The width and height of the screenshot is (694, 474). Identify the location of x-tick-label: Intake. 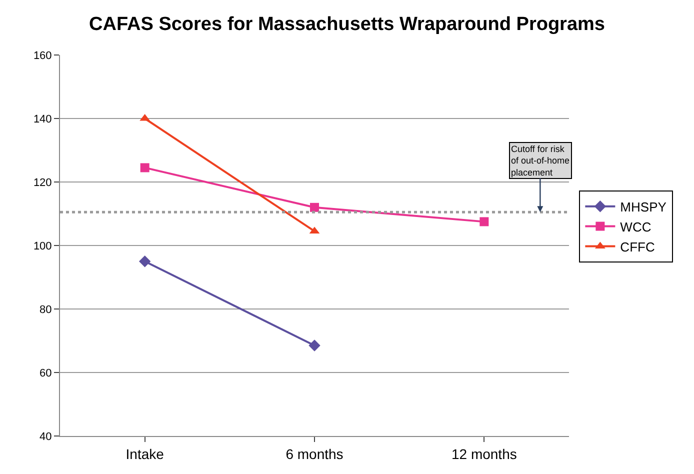
(145, 454).